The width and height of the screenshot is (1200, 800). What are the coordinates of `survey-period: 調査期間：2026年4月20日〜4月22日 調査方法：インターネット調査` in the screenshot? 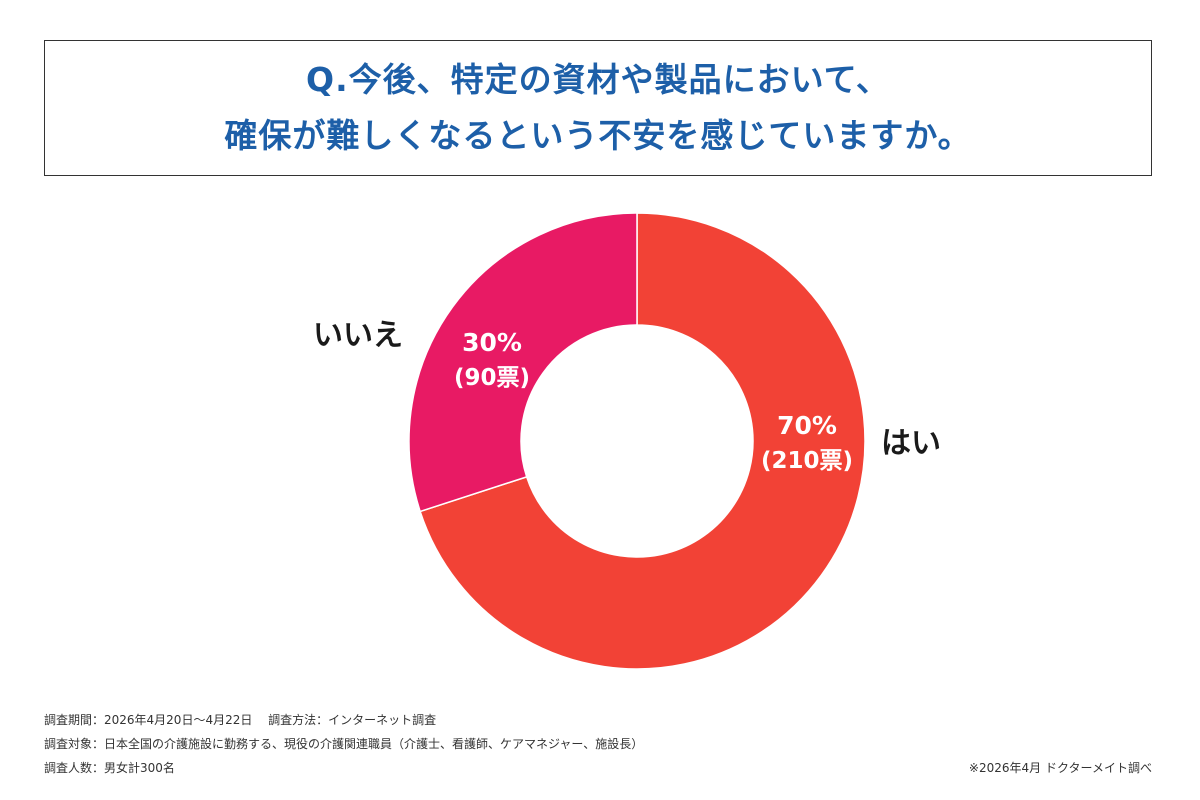 It's located at (240, 720).